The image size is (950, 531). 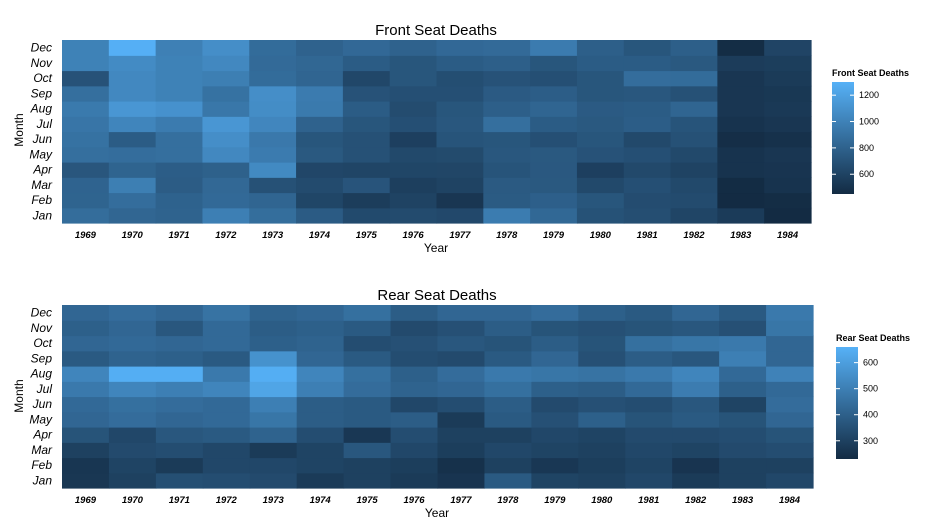 I want to click on front-cell-1984-sep, so click(x=788, y=93).